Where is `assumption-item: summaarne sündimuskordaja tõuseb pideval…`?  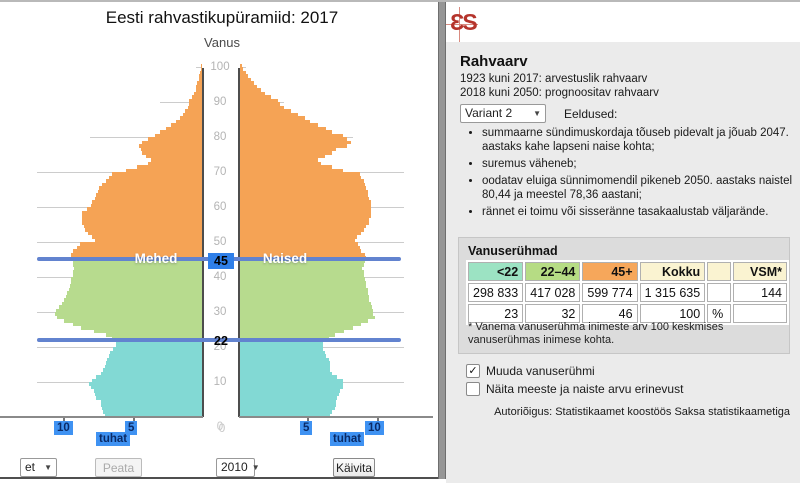 assumption-item: summaarne sündimuskordaja tõuseb pideval… is located at coordinates (641, 140).